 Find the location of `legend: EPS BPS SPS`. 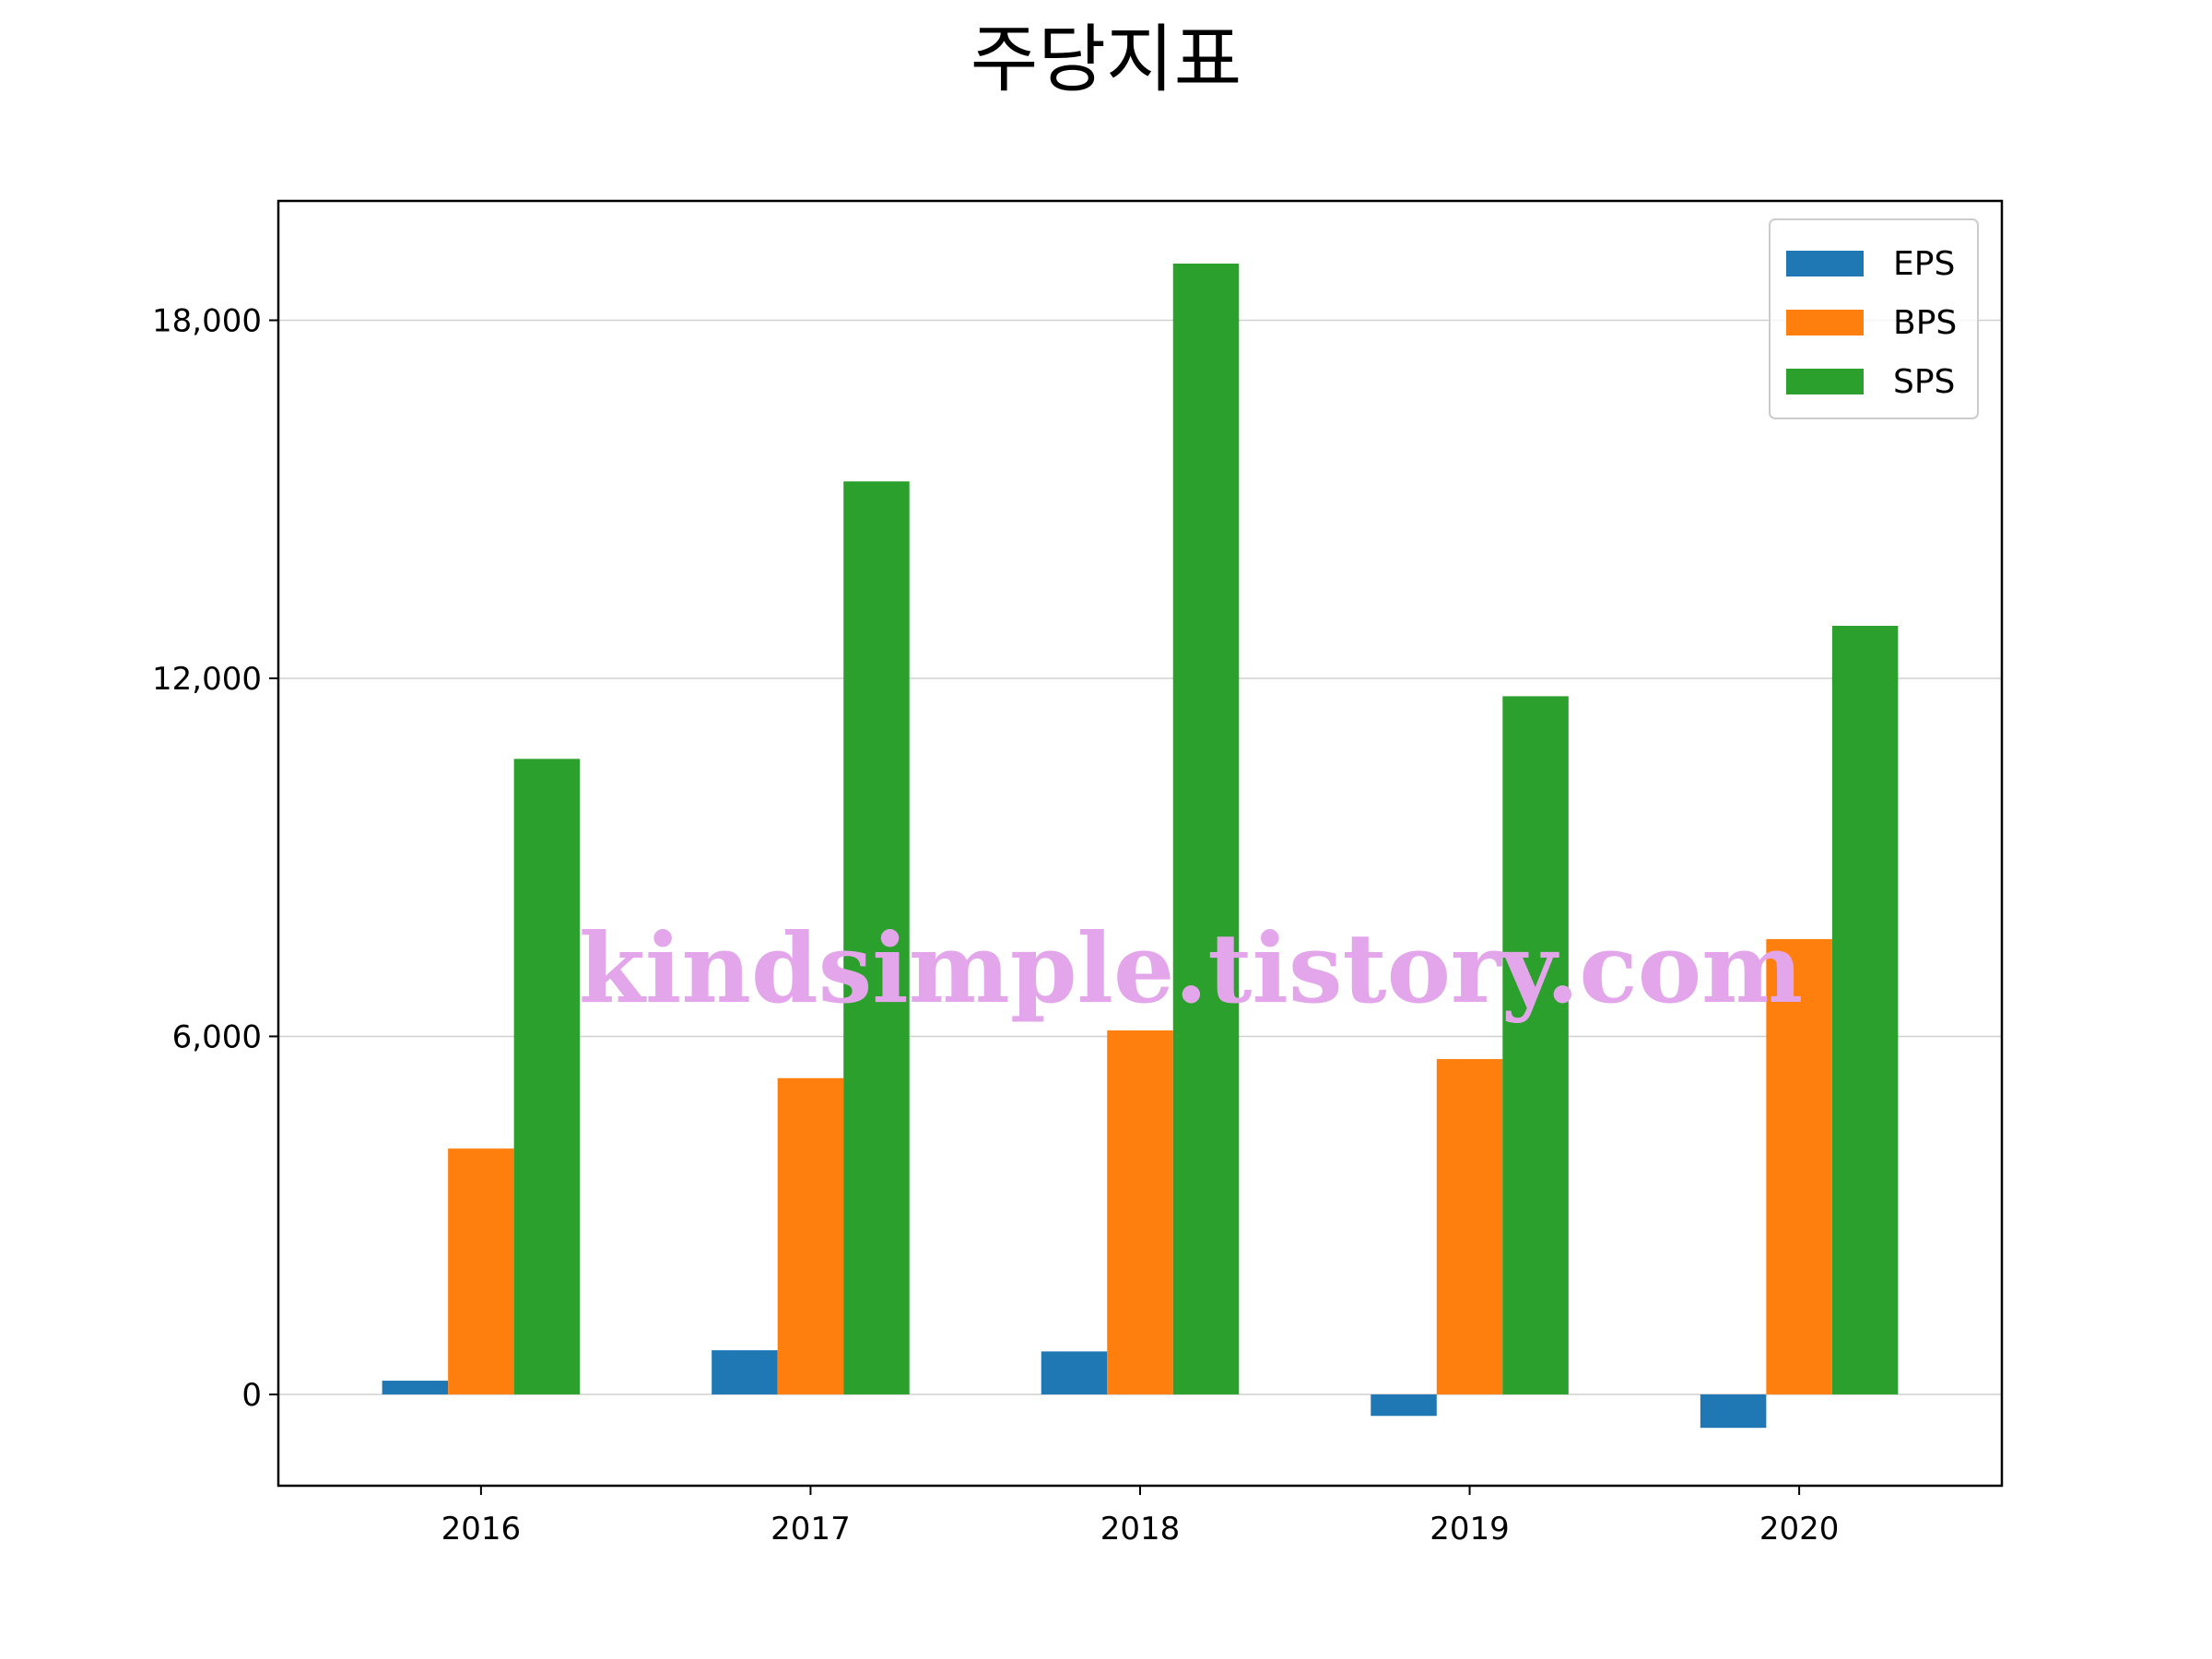

legend: EPS BPS SPS is located at coordinates (1874, 318).